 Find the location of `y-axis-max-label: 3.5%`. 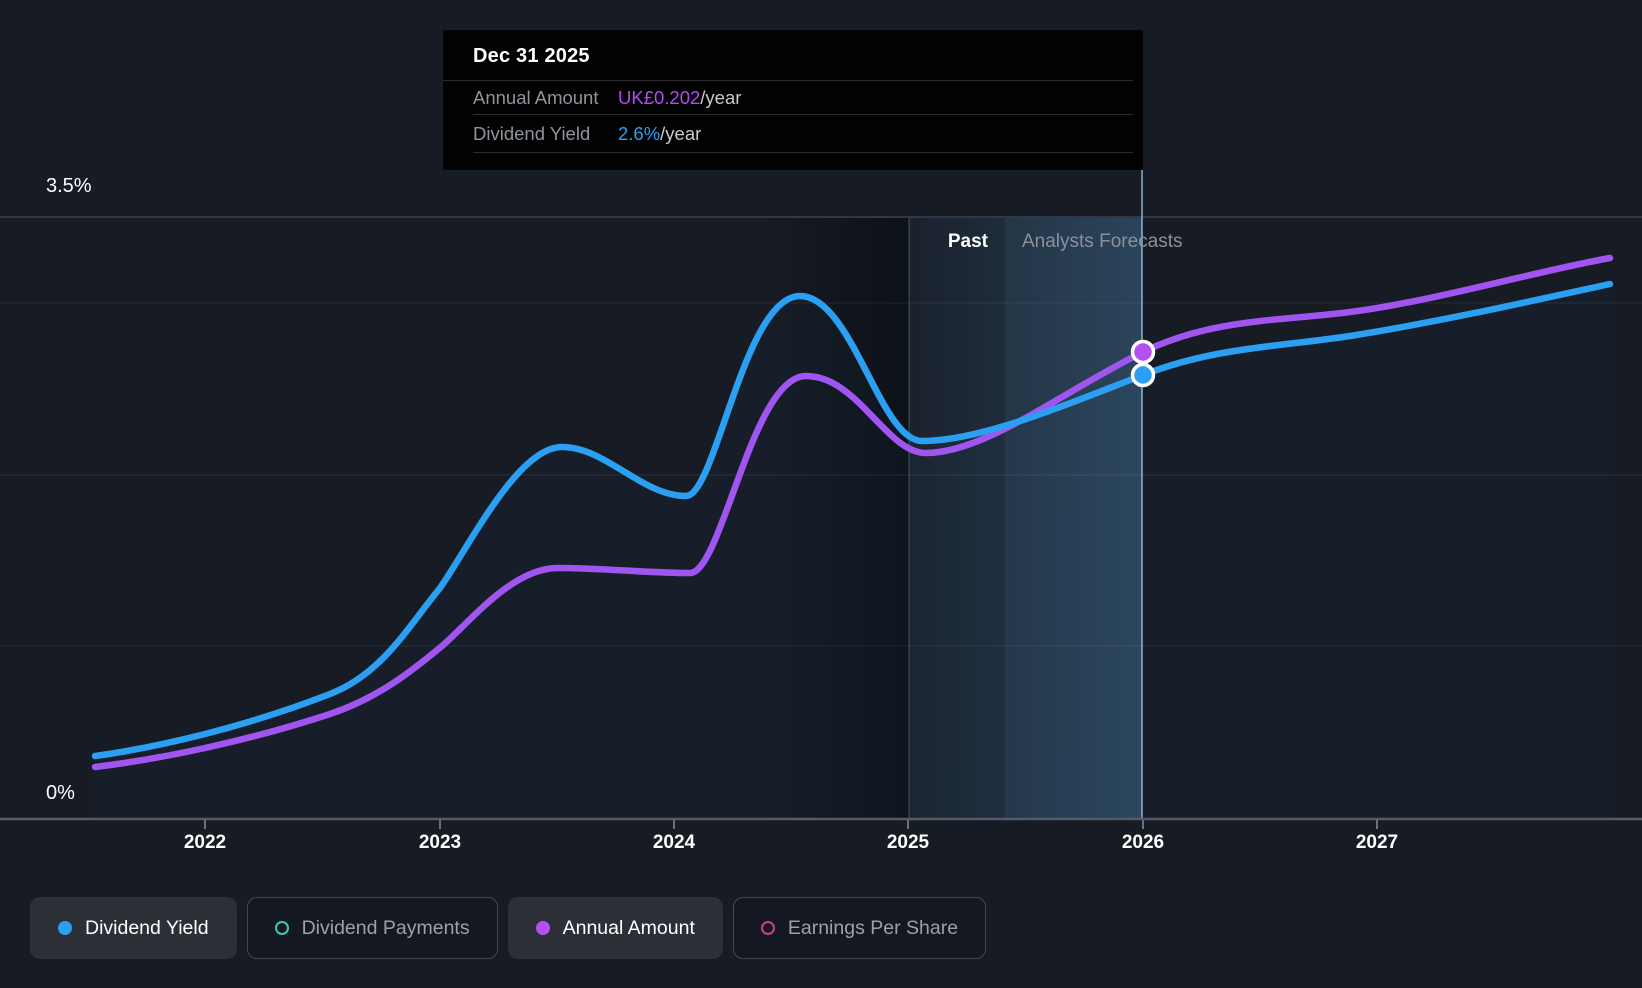

y-axis-max-label: 3.5% is located at coordinates (69, 186).